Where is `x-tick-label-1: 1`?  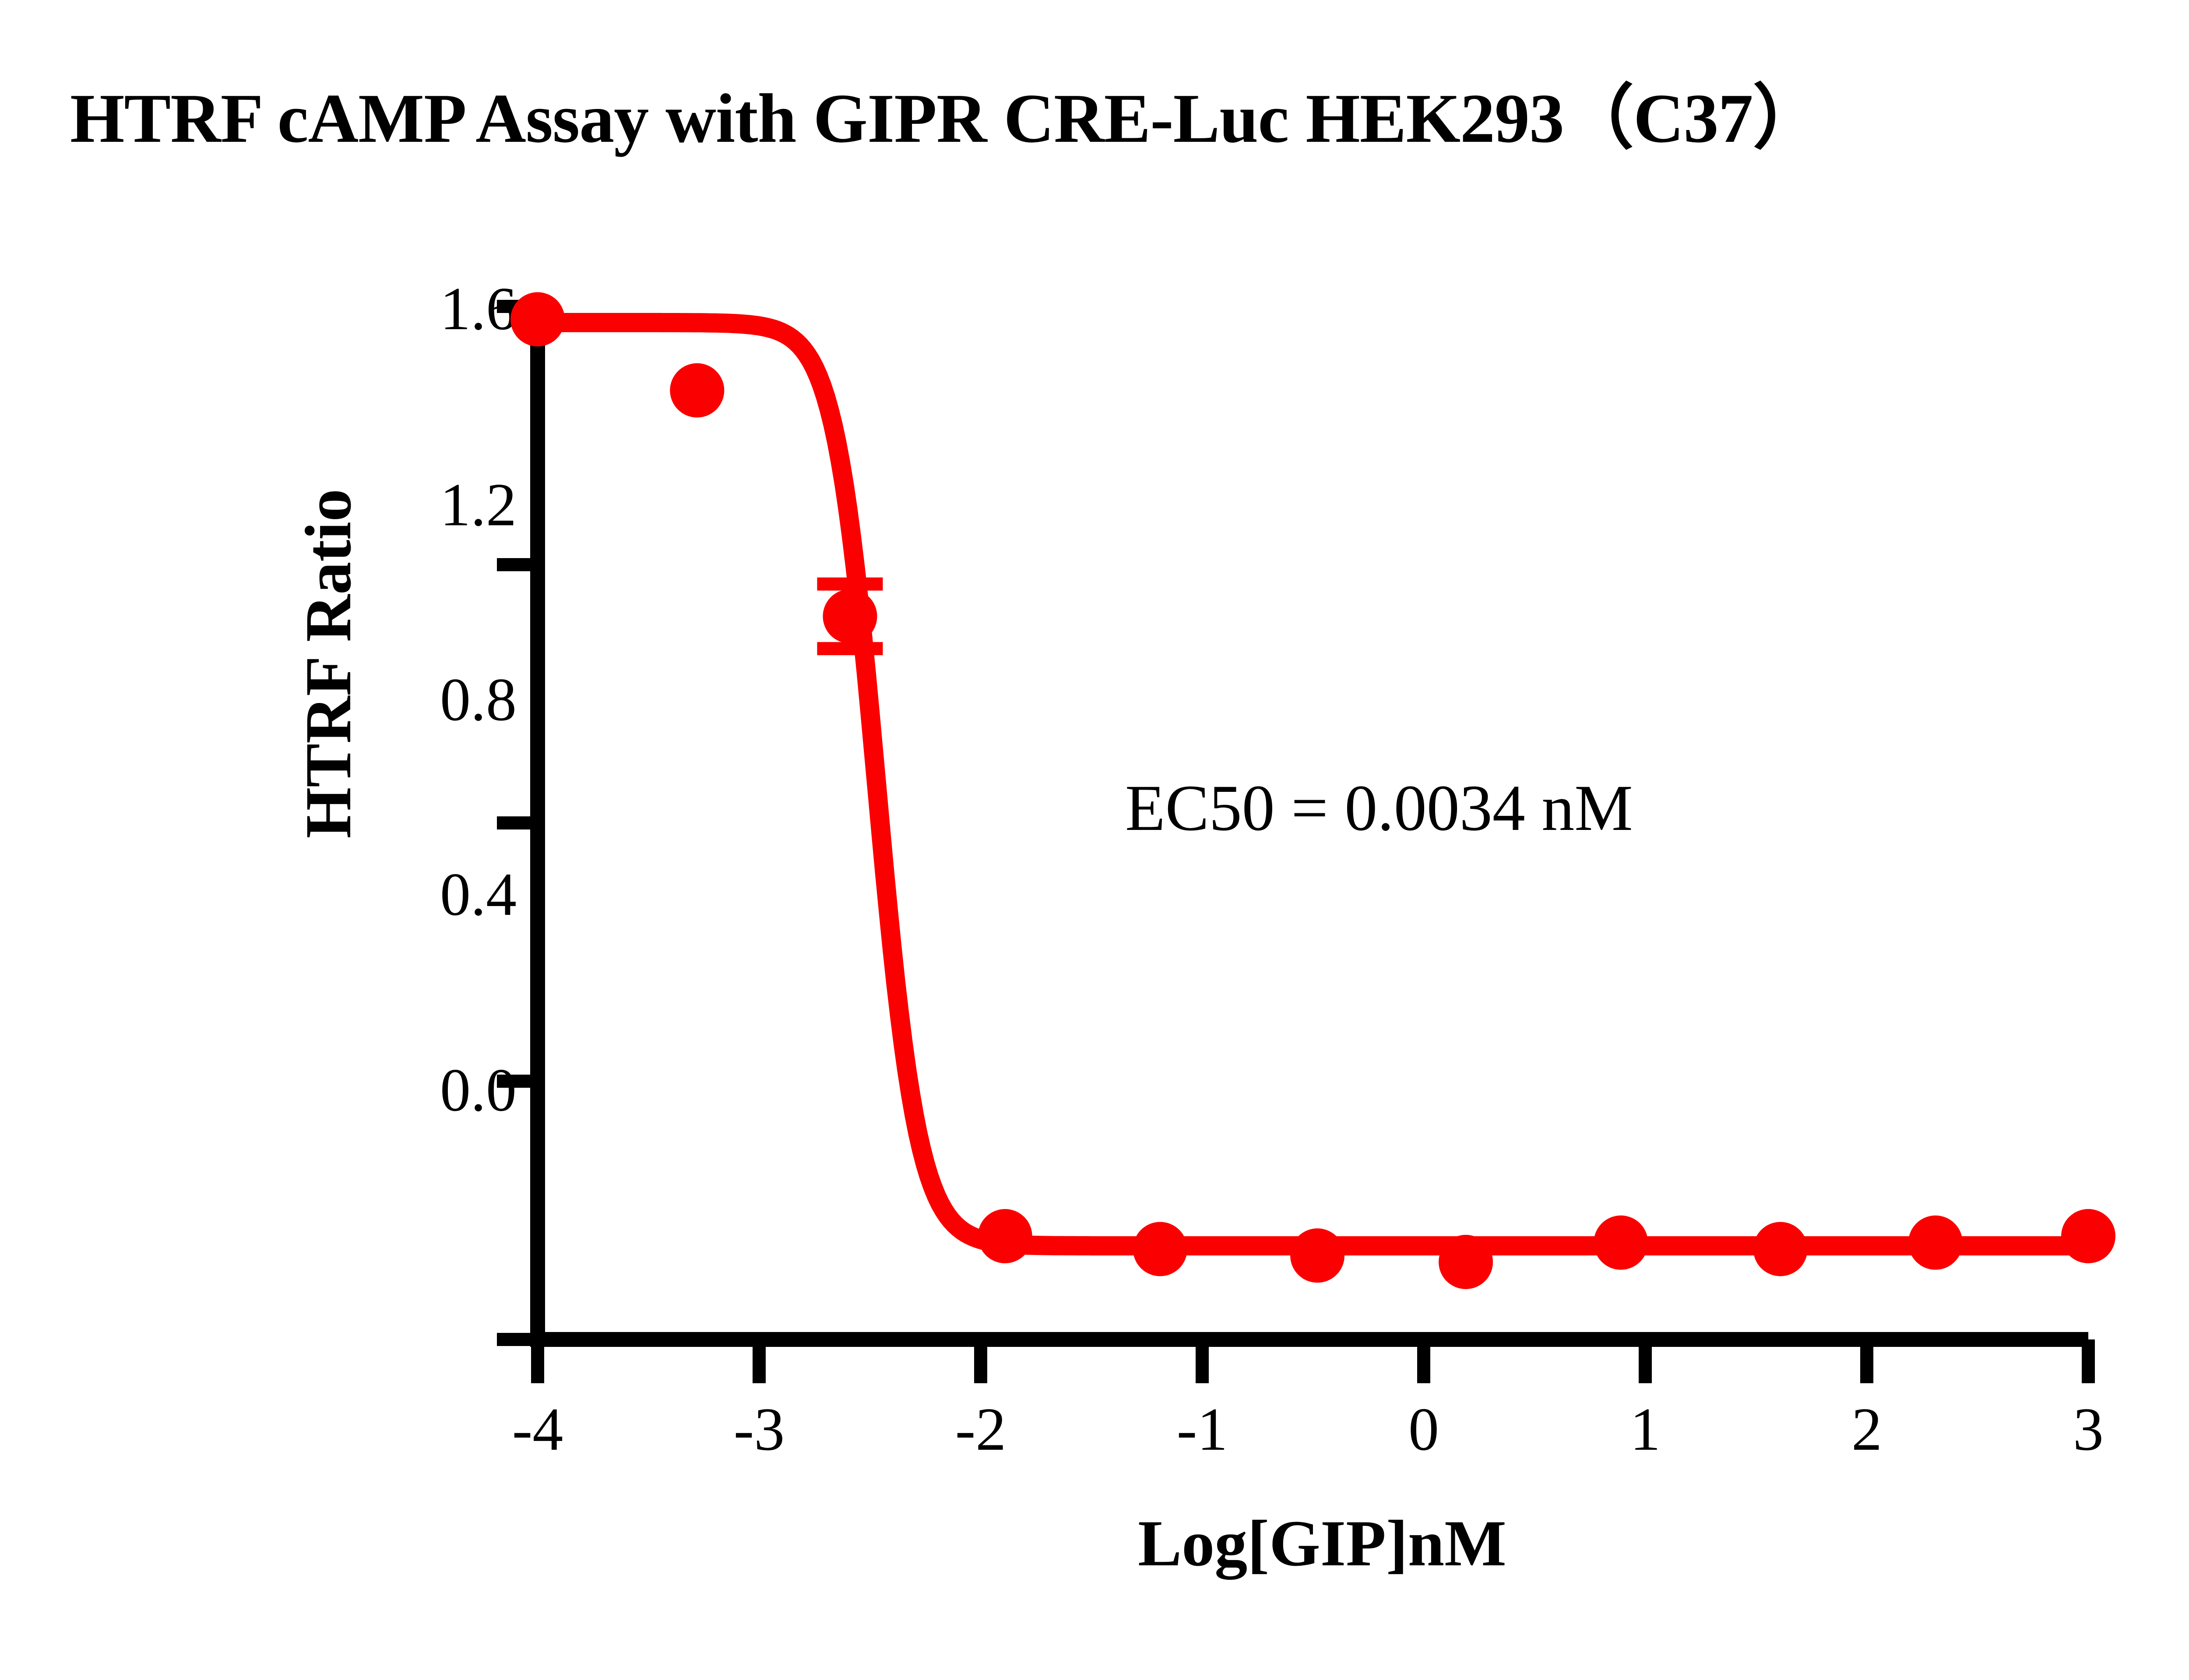
x-tick-label-1: 1 is located at coordinates (1646, 1429).